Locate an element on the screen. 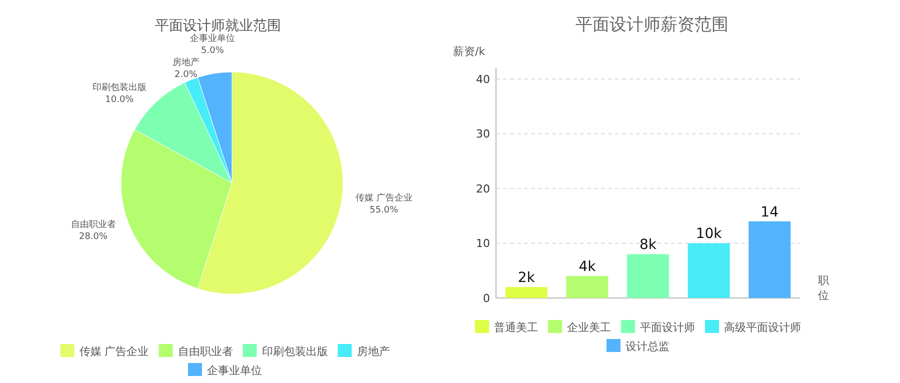 The image size is (900, 383). y-tick-label: 30 is located at coordinates (483, 134).